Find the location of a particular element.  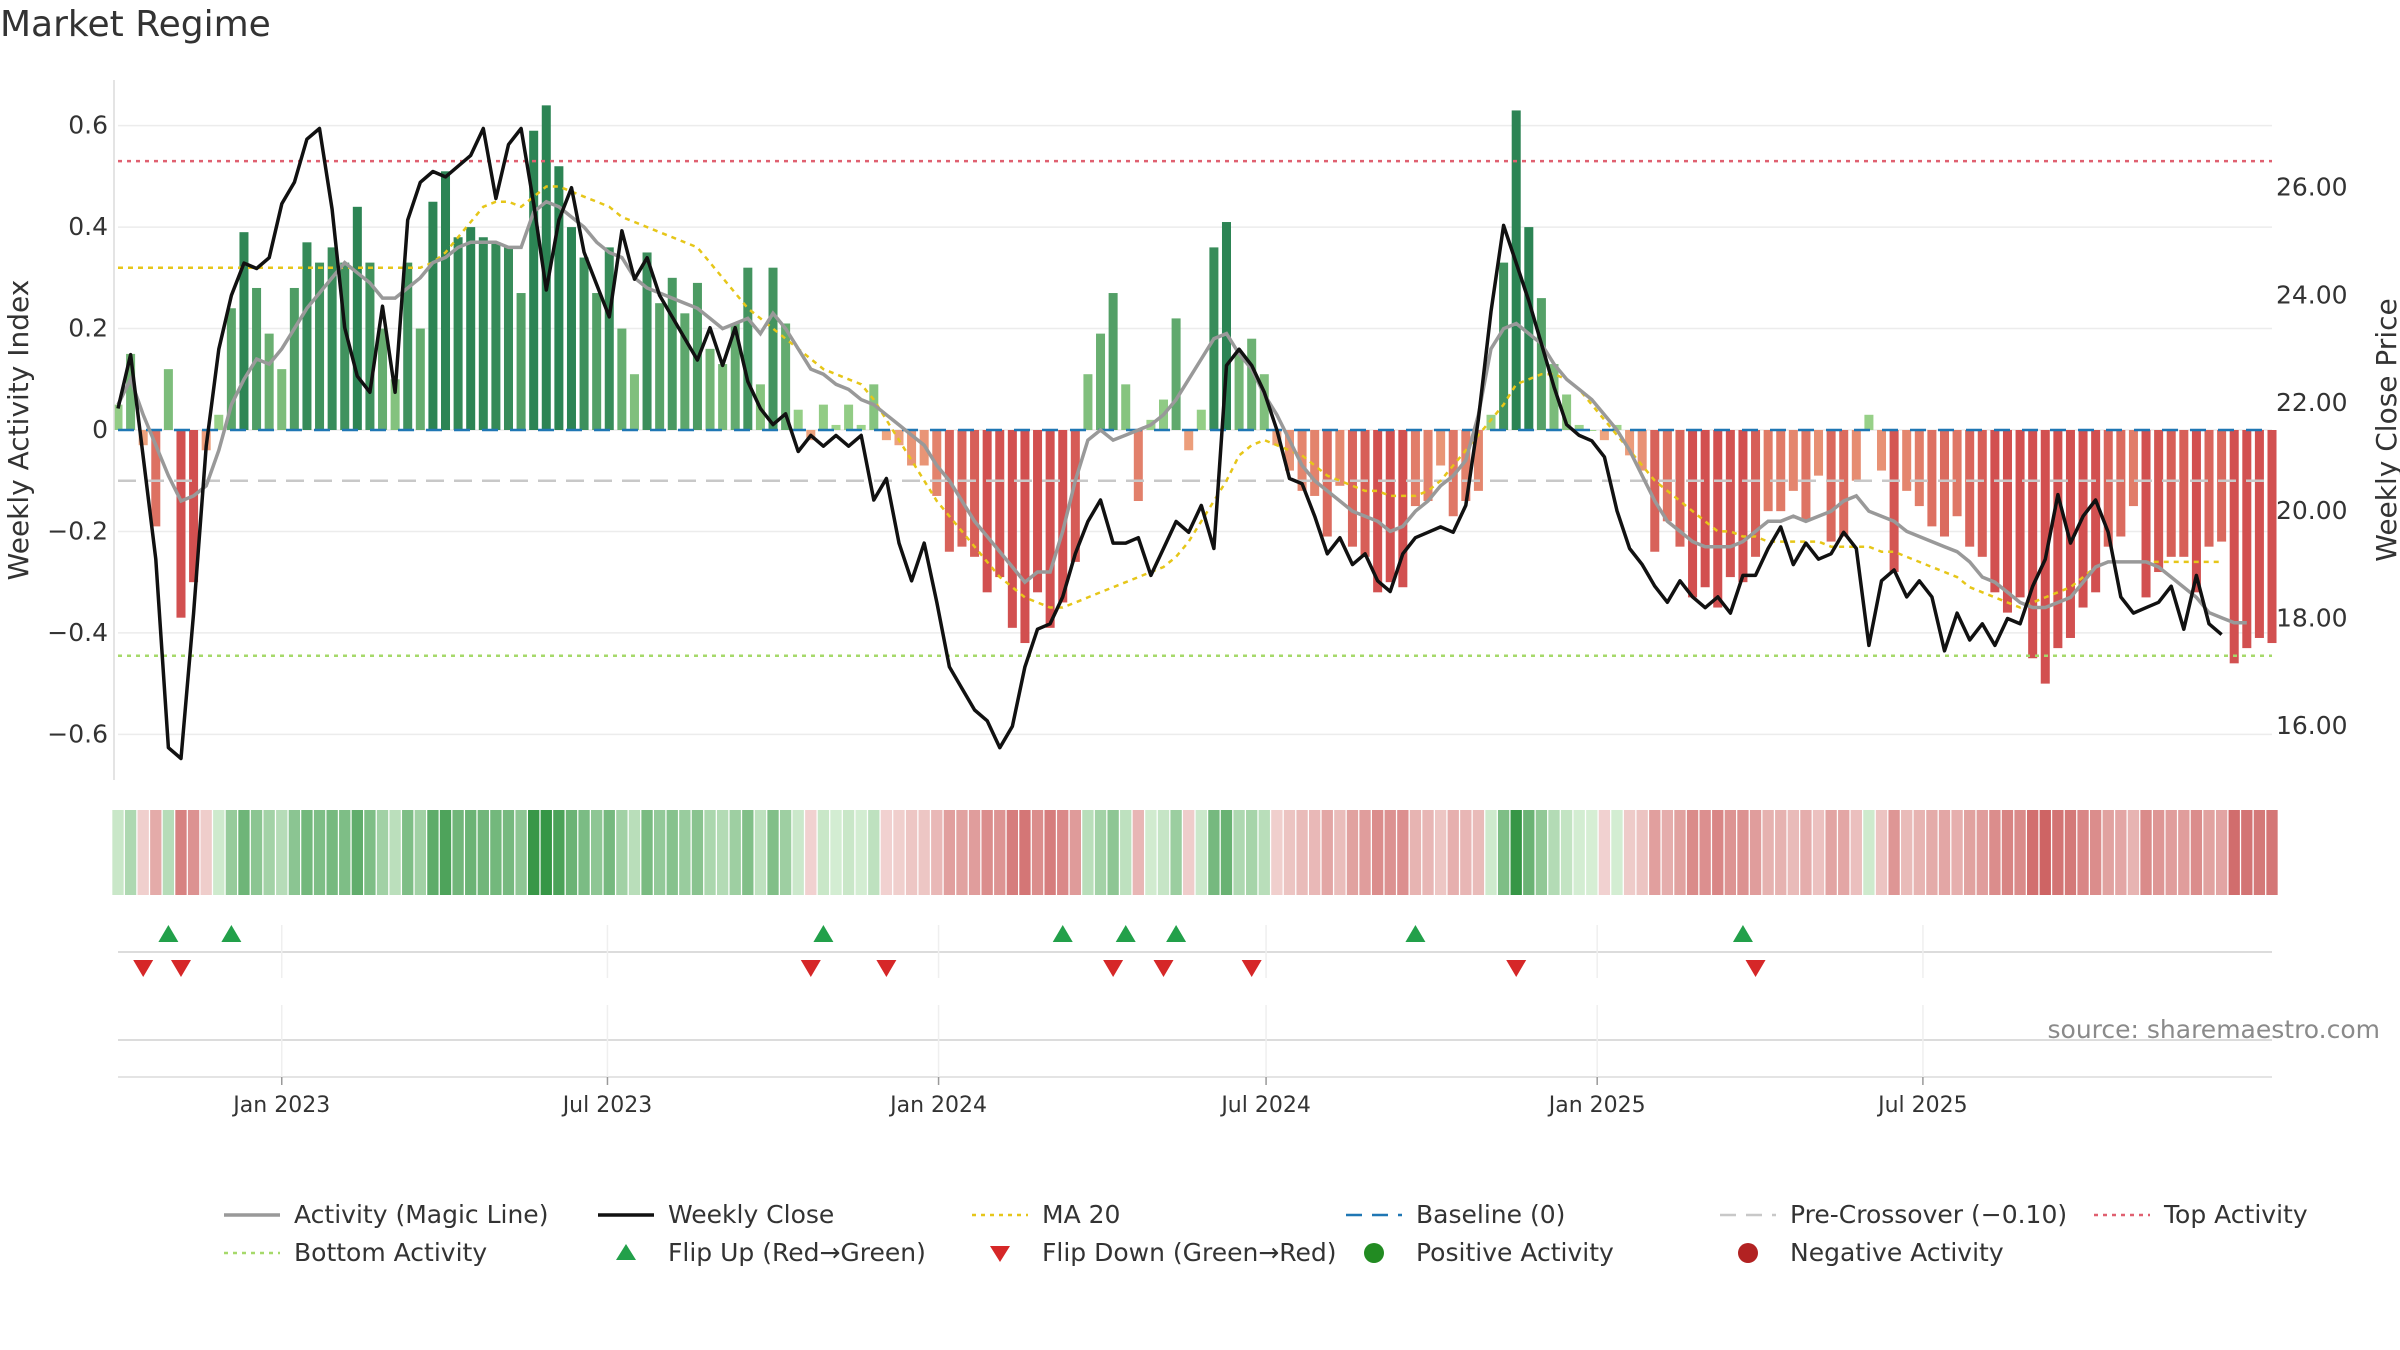

legend-item: MA 20 is located at coordinates (1045, 1214).